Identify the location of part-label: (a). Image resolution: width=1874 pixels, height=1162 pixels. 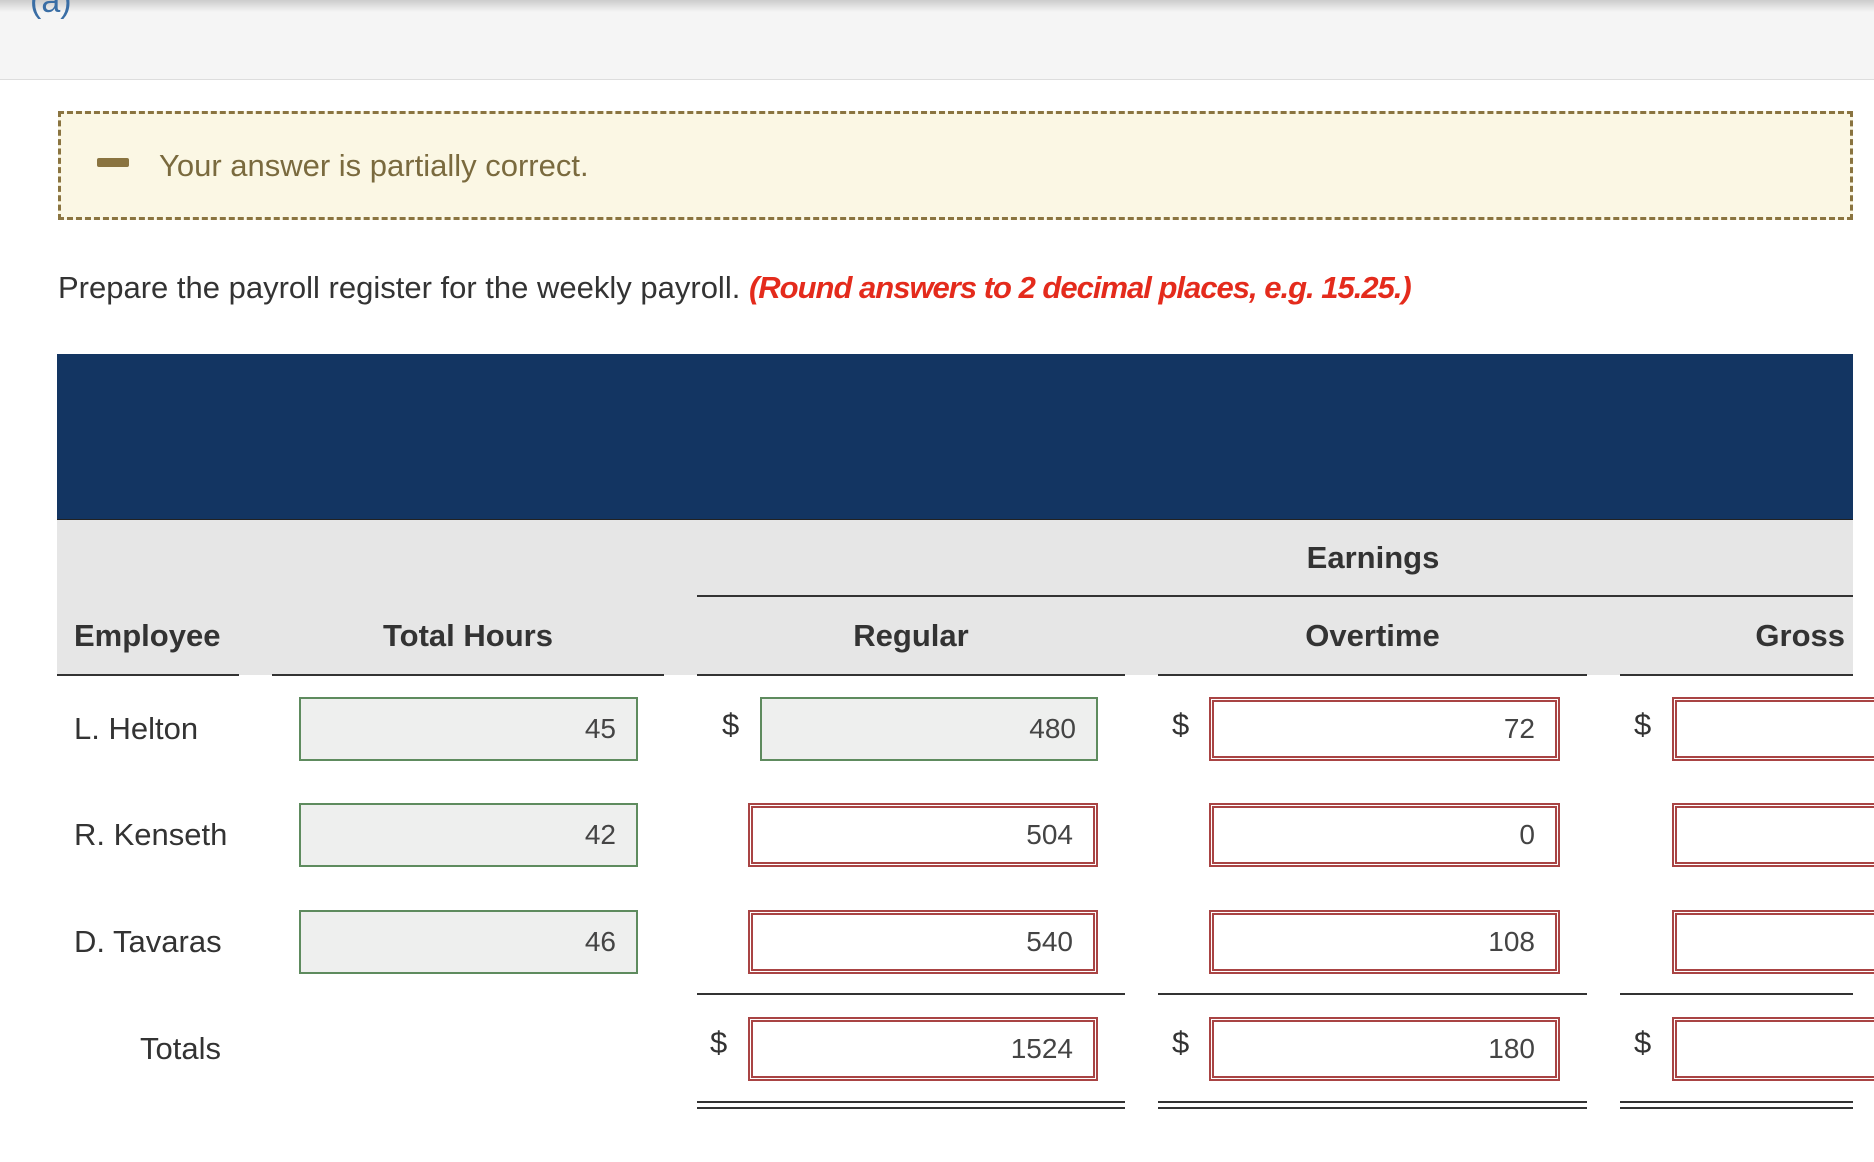
(51, 10).